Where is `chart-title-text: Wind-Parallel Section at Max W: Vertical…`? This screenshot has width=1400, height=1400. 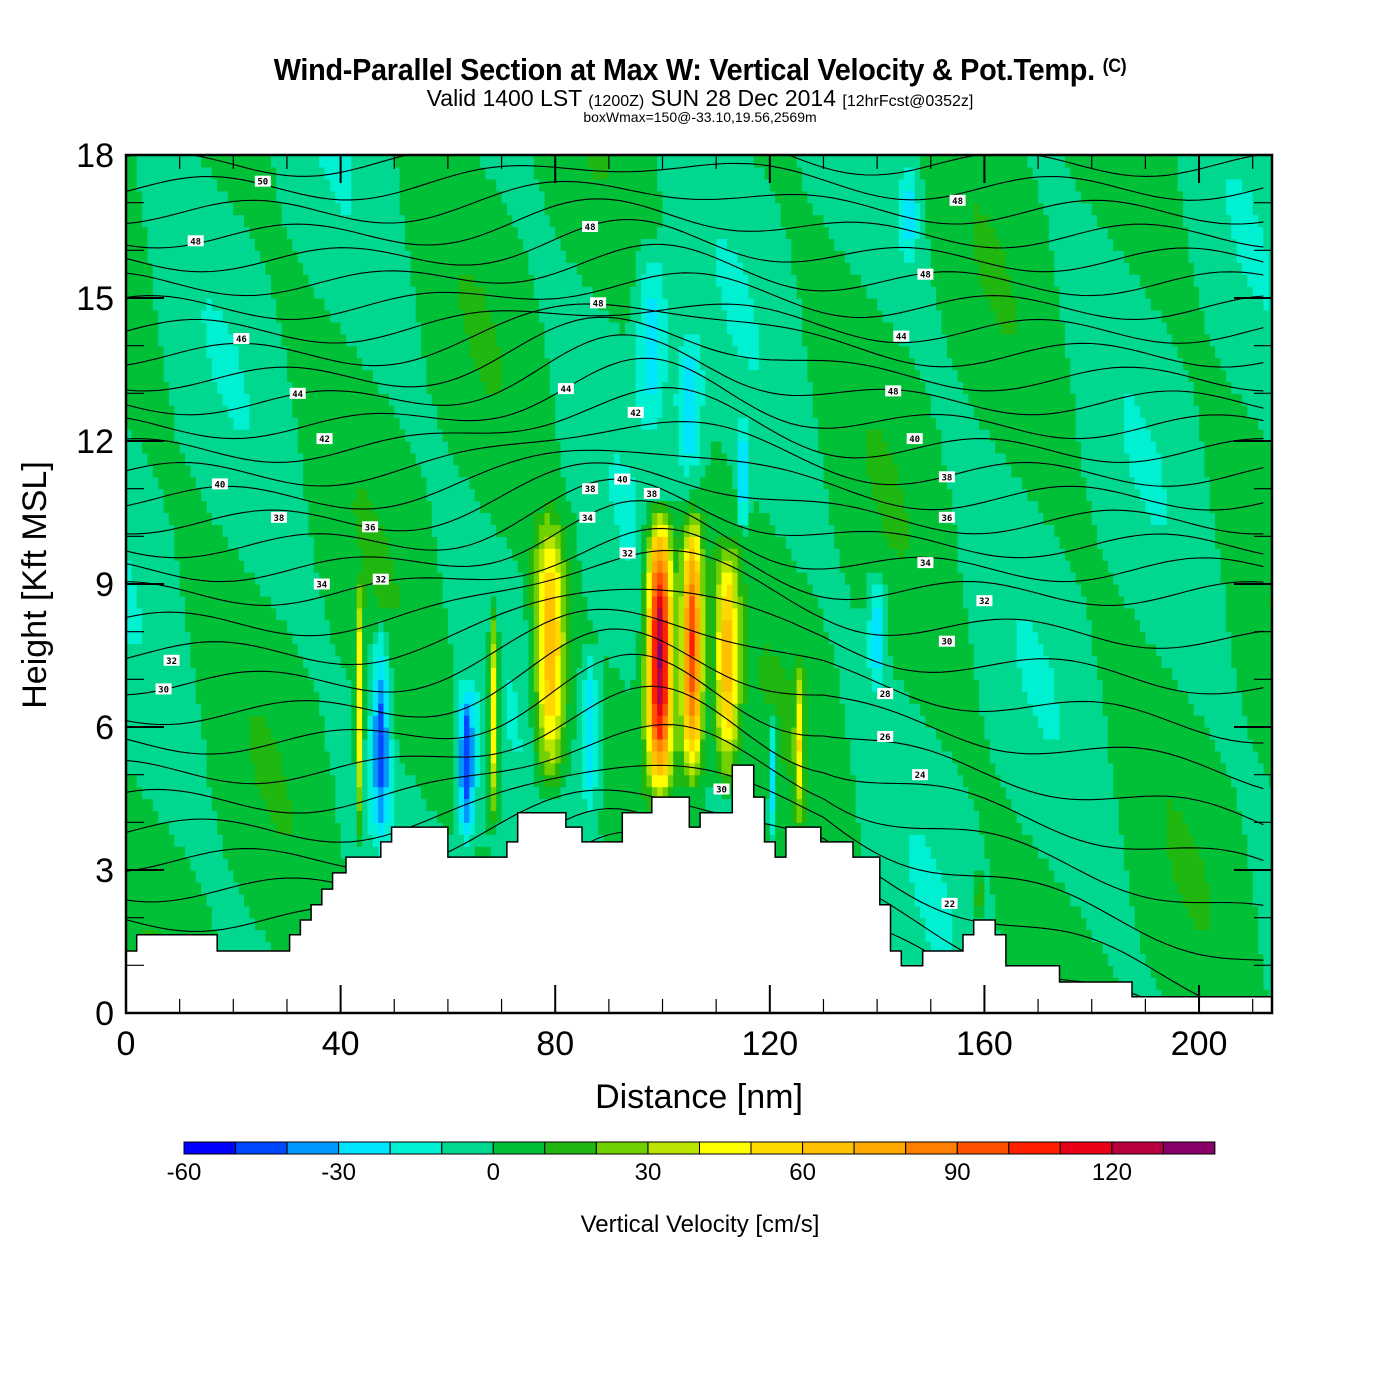 chart-title-text: Wind-Parallel Section at Max W: Vertical… is located at coordinates (684, 69).